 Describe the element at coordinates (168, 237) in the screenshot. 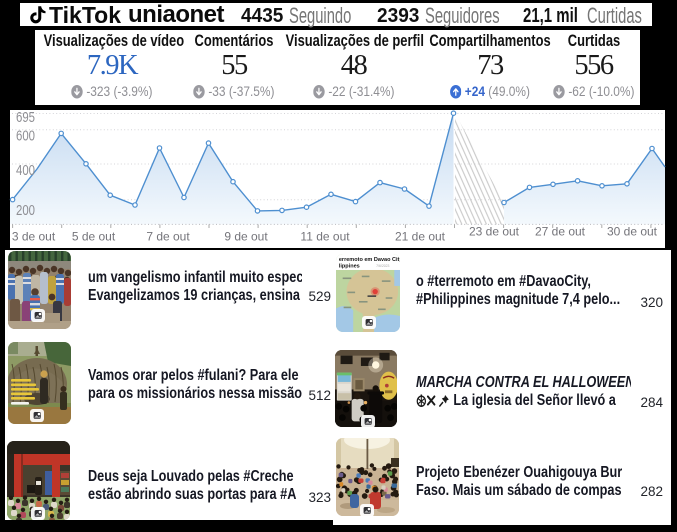

I see `svg-text: 7 de out` at that location.